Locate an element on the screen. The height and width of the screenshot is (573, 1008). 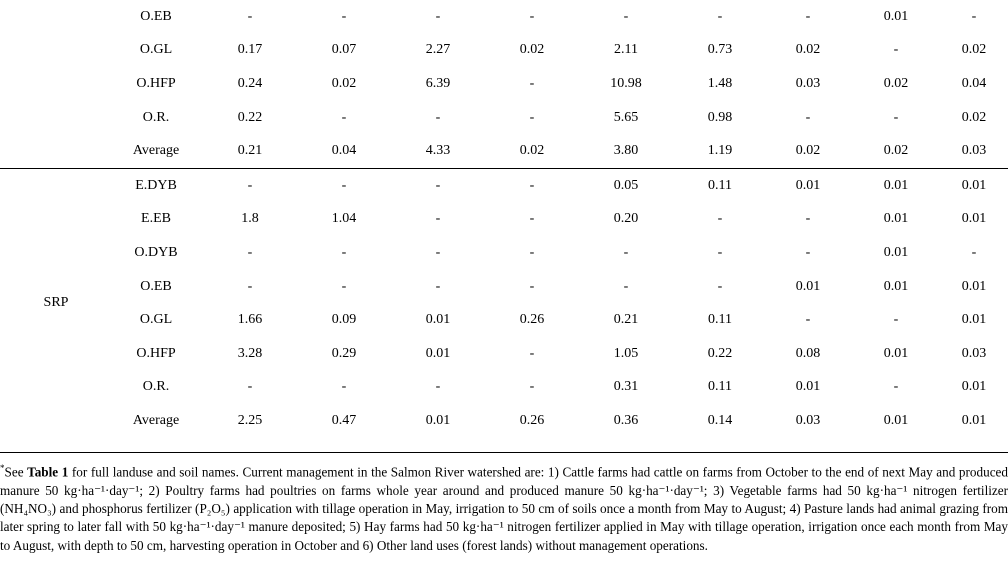
footnote-marker: * is located at coordinates (2, 468).